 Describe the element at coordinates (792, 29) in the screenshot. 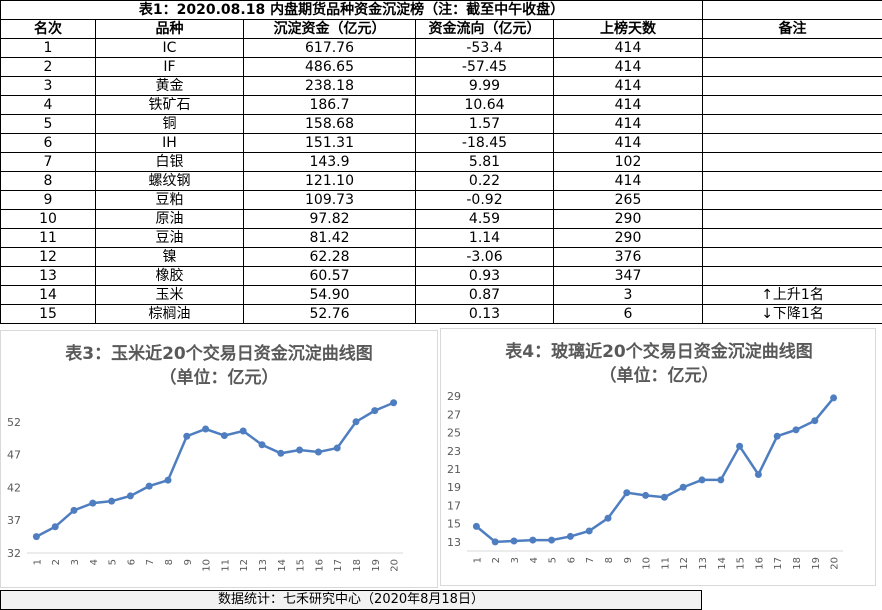

I see `header-cell: 备注` at that location.